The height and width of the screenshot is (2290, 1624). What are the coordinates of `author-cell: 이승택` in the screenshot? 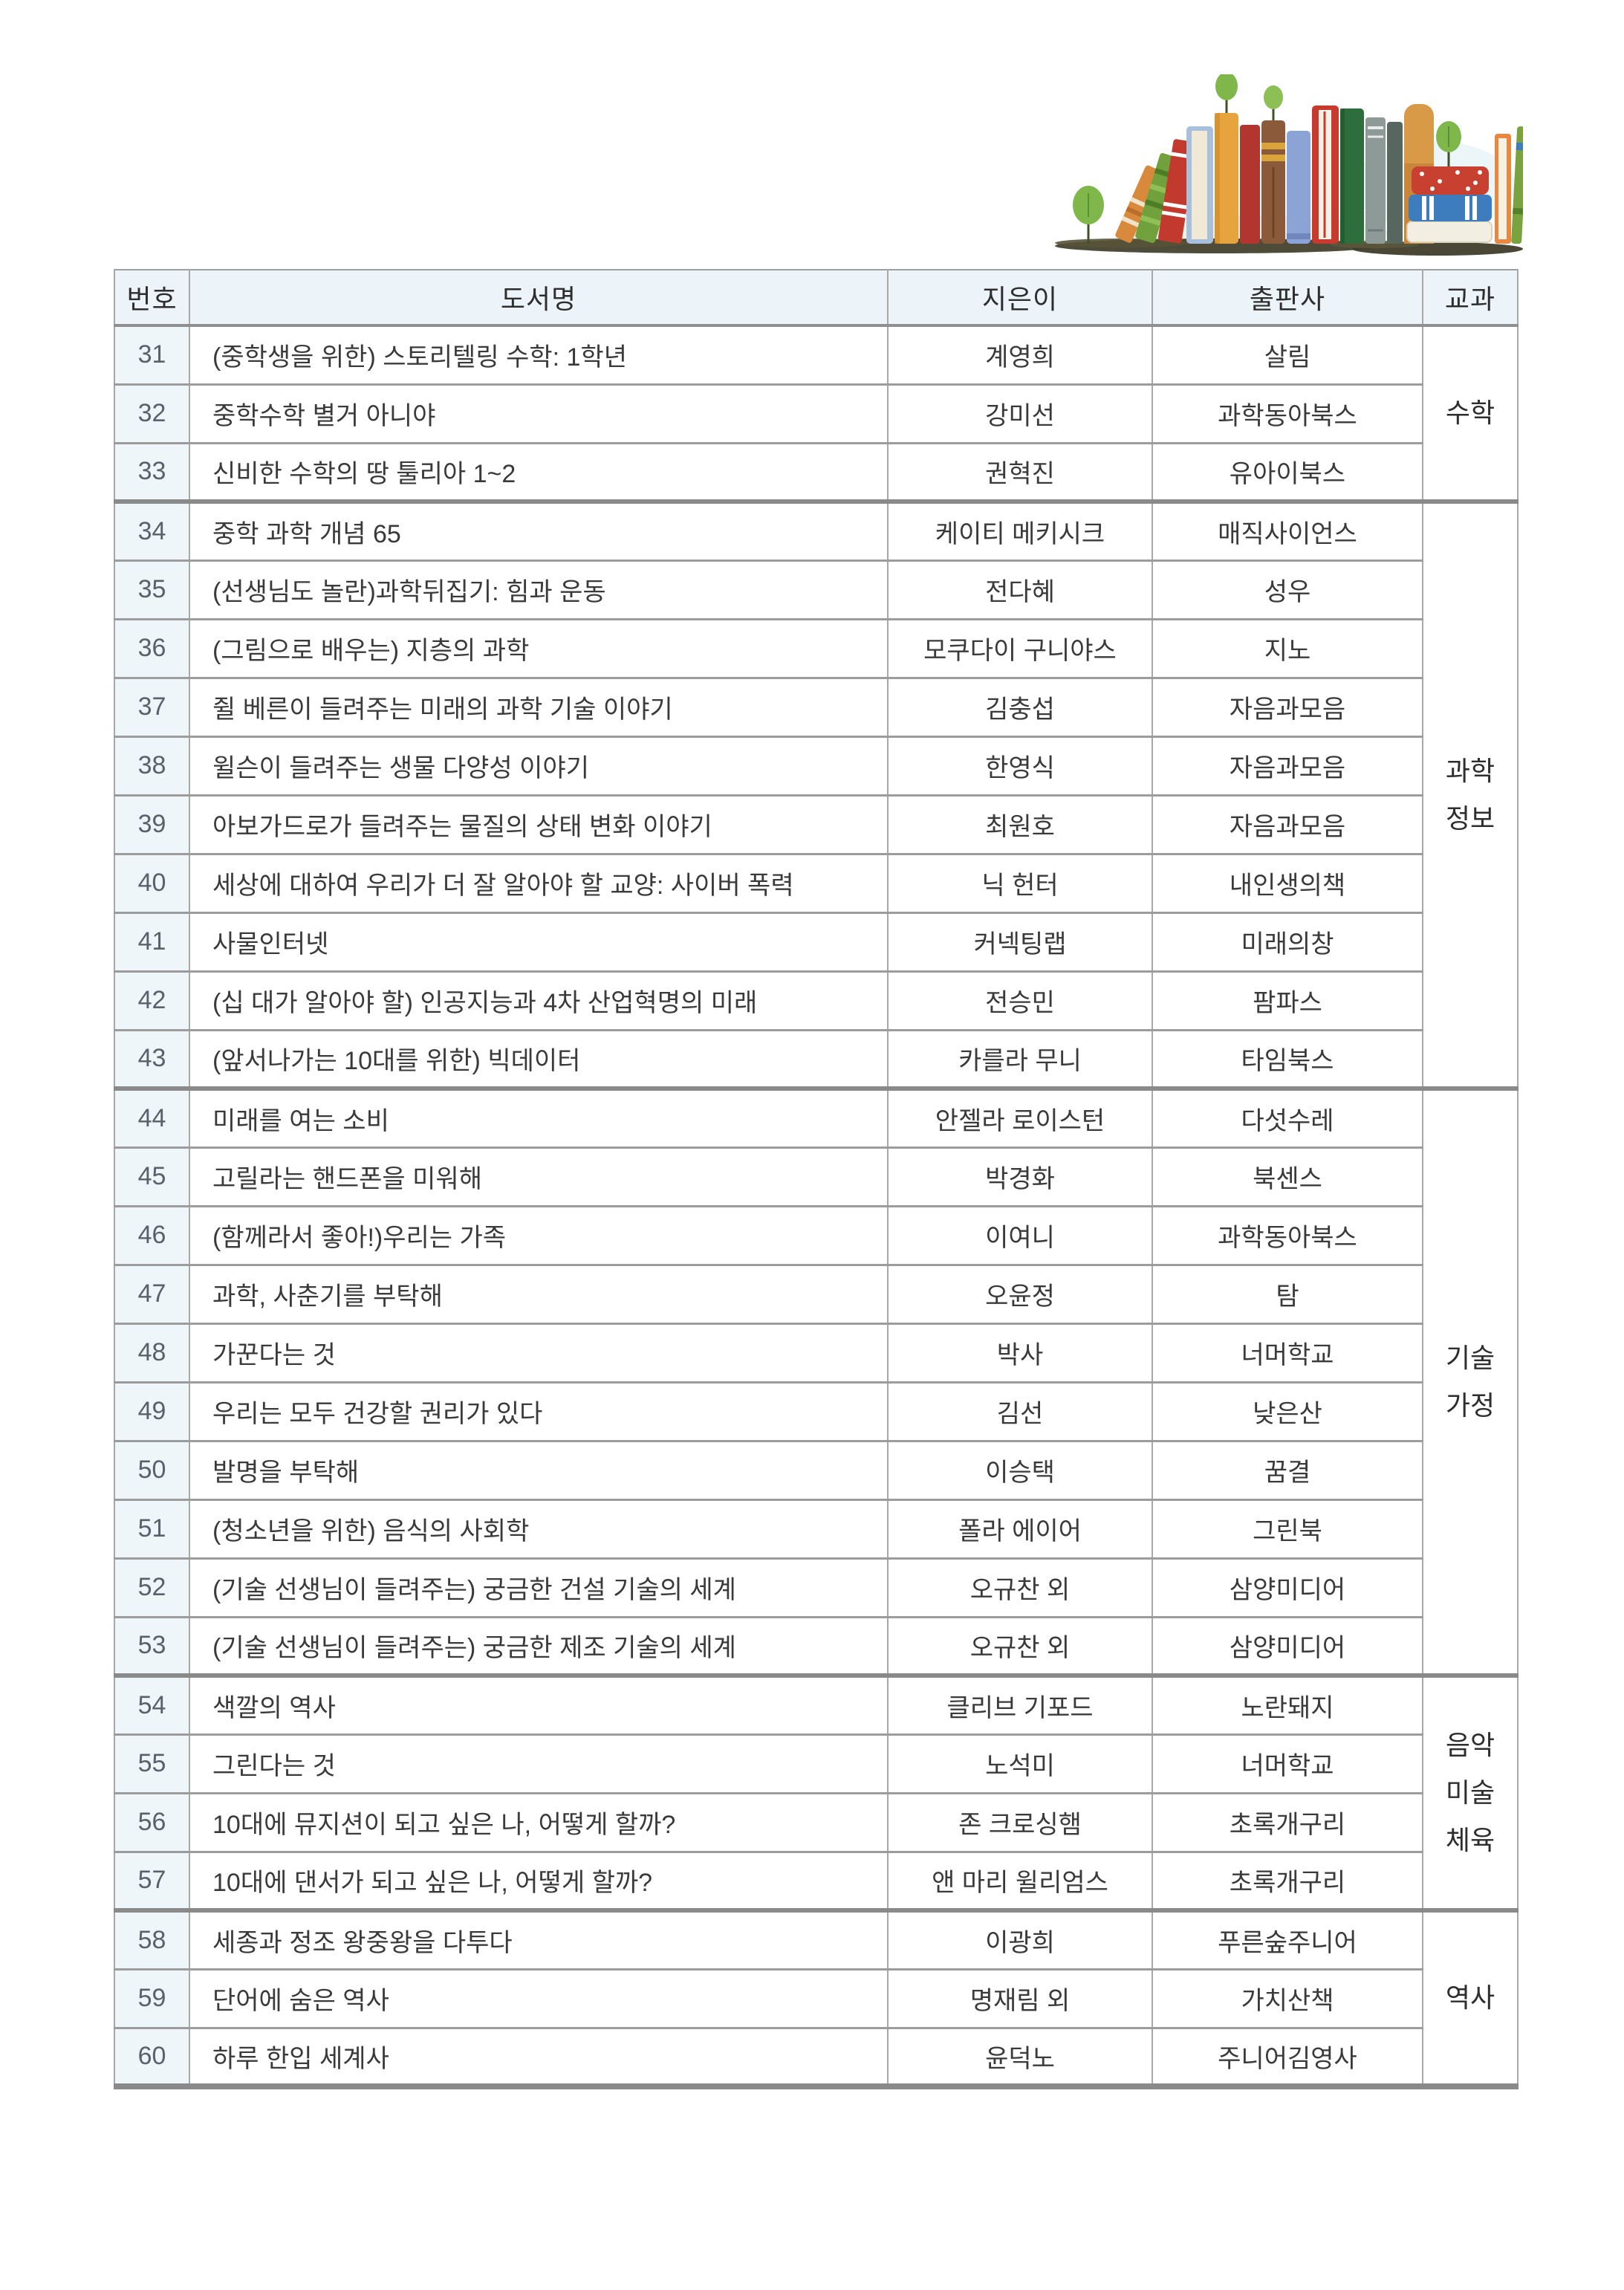 It's located at (1020, 1470).